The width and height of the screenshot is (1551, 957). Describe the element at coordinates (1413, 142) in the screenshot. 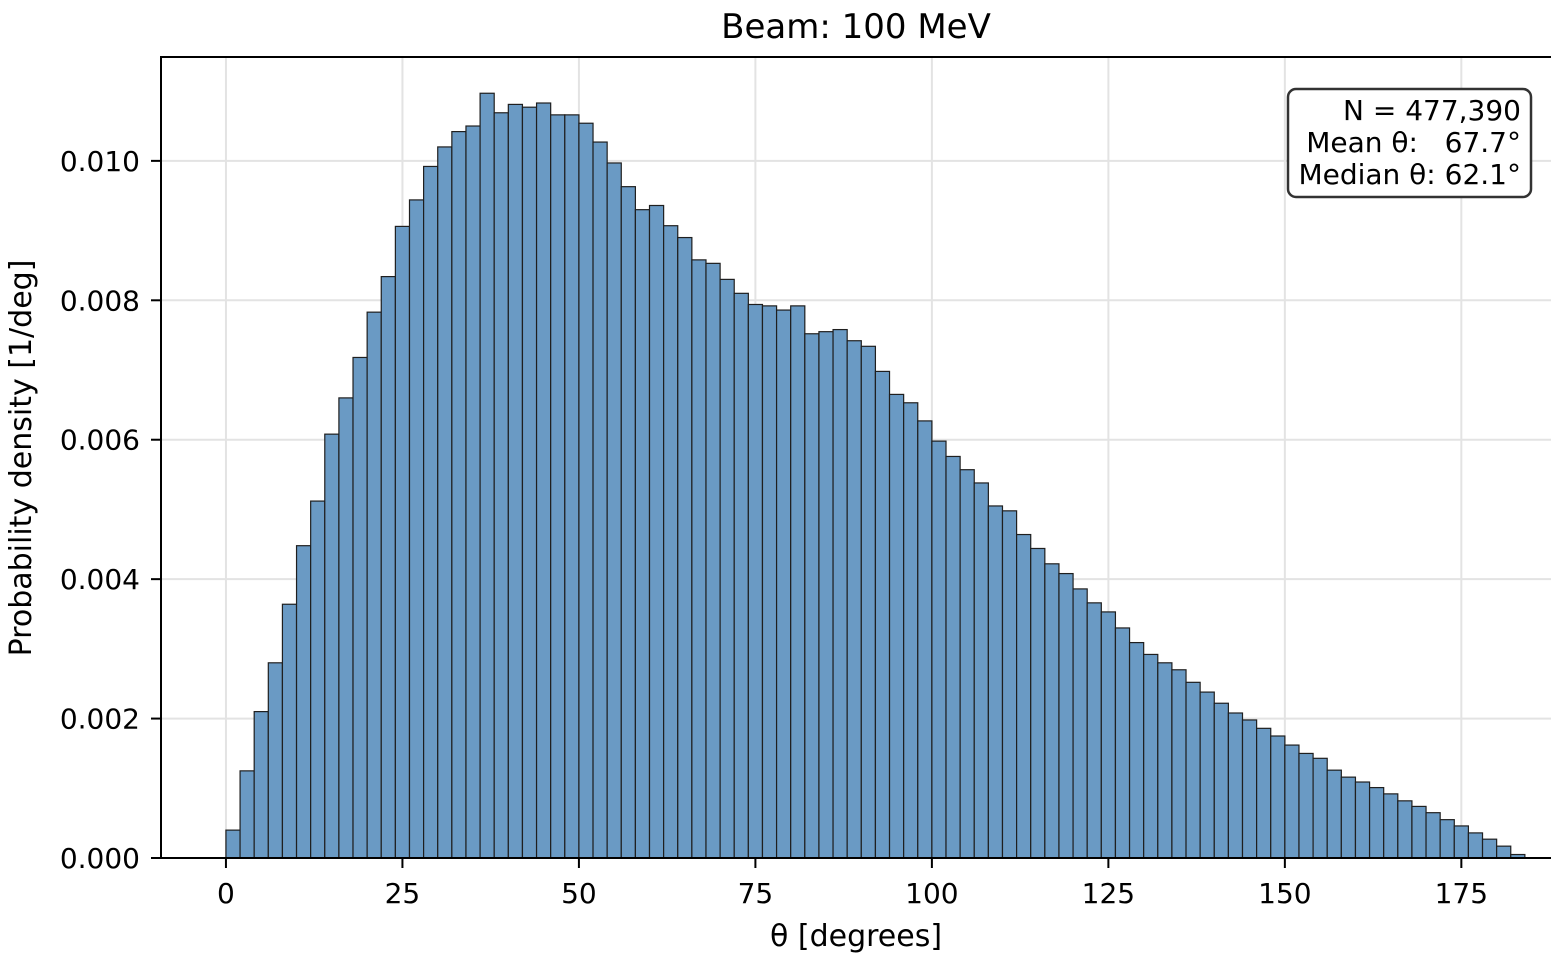

I see `stats-mean: Mean θ: 67.7°` at that location.